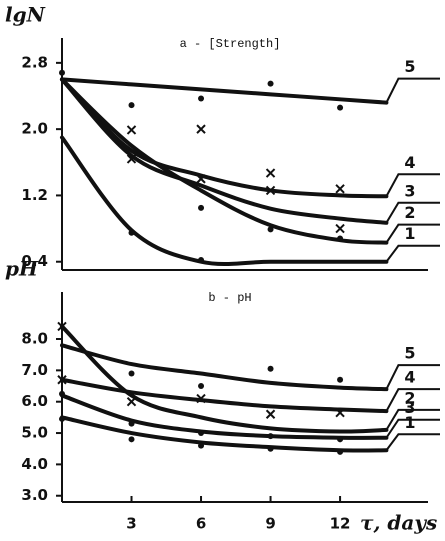  Describe the element at coordinates (34, 495) in the screenshot. I see `y-tick-label: 3.0` at that location.